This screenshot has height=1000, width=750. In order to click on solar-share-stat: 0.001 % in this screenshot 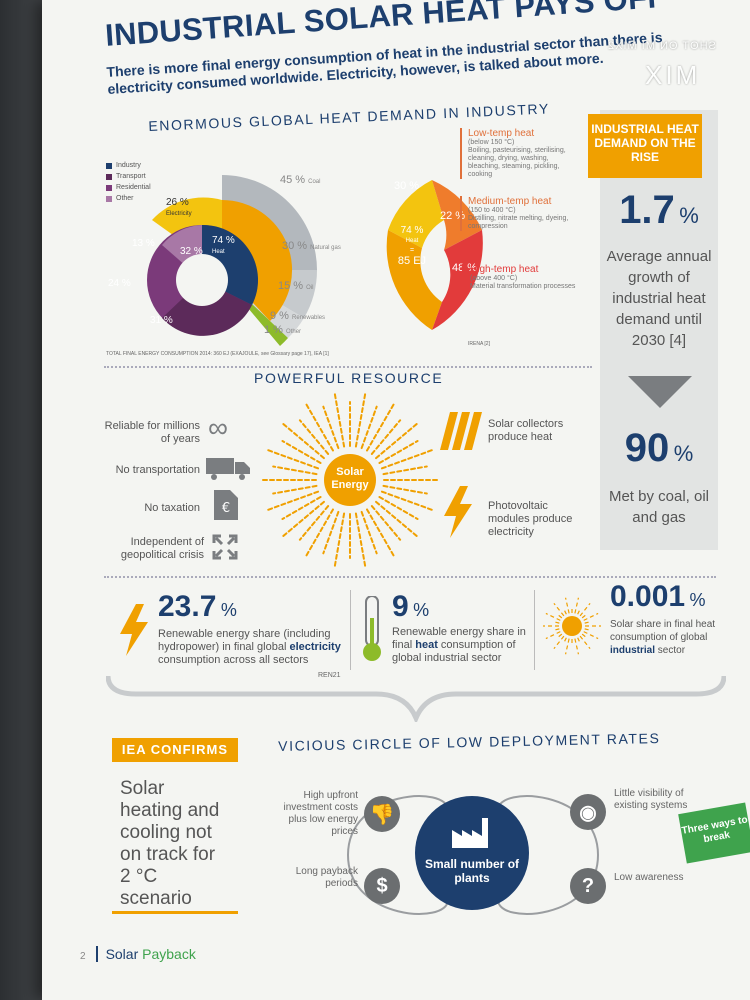, I will do `click(658, 596)`.